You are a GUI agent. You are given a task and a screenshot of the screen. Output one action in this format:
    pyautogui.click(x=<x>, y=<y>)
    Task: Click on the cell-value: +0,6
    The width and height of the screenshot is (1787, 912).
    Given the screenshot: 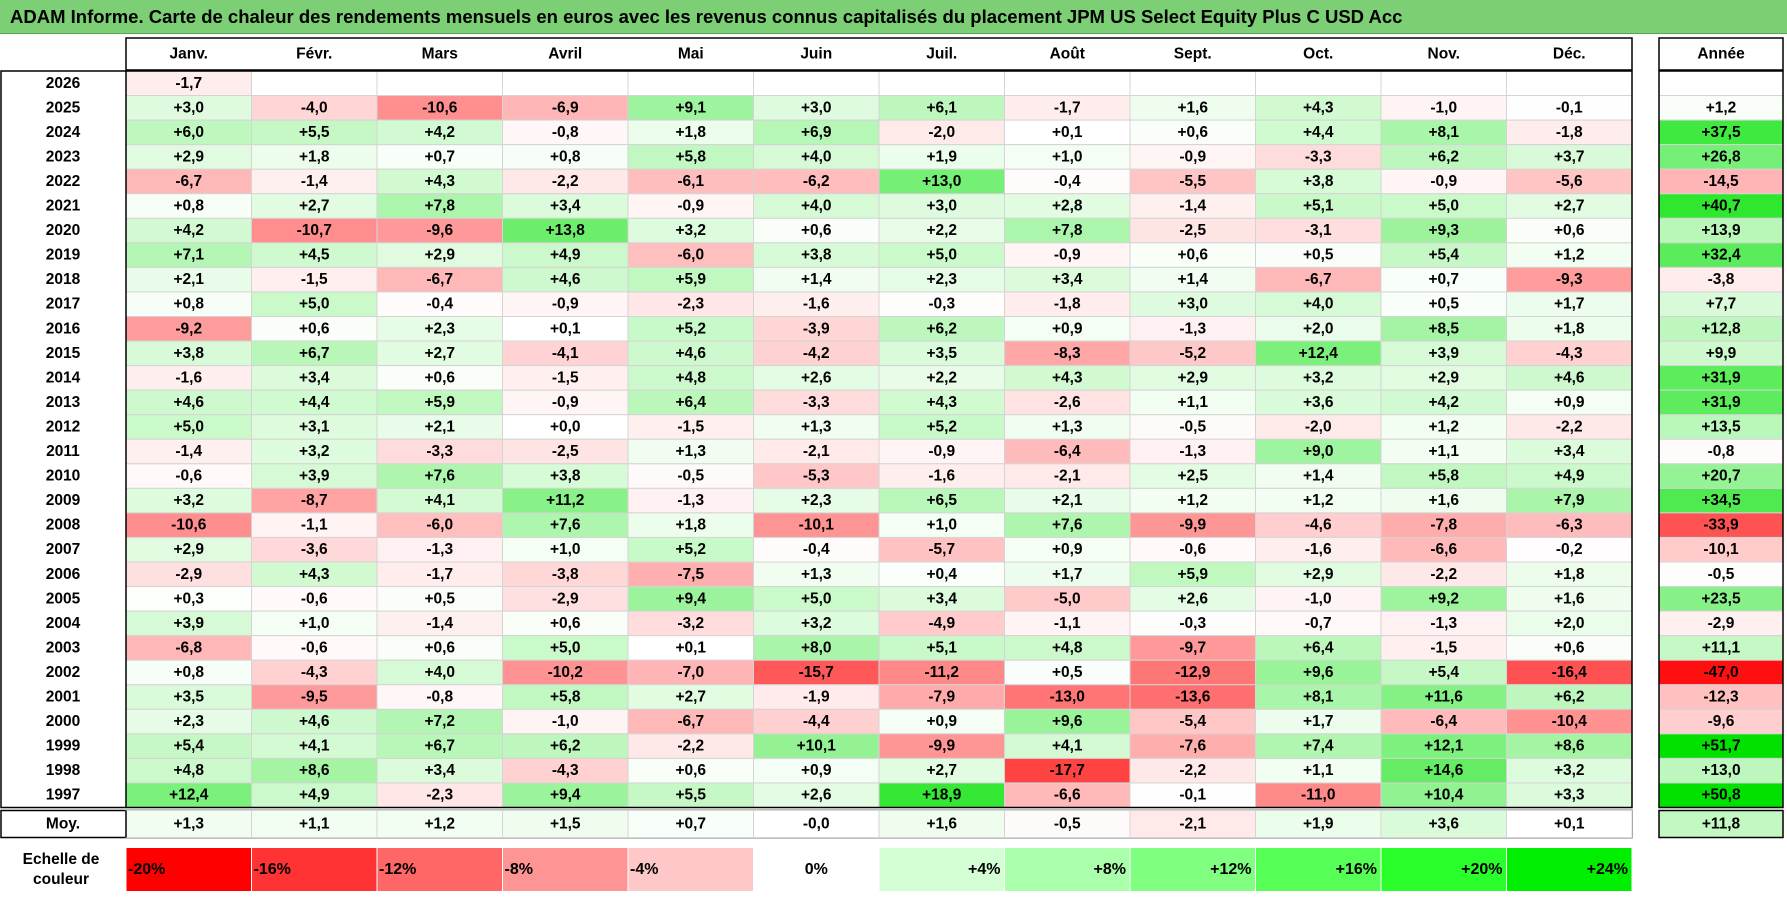 What is the action you would take?
    pyautogui.click(x=816, y=230)
    